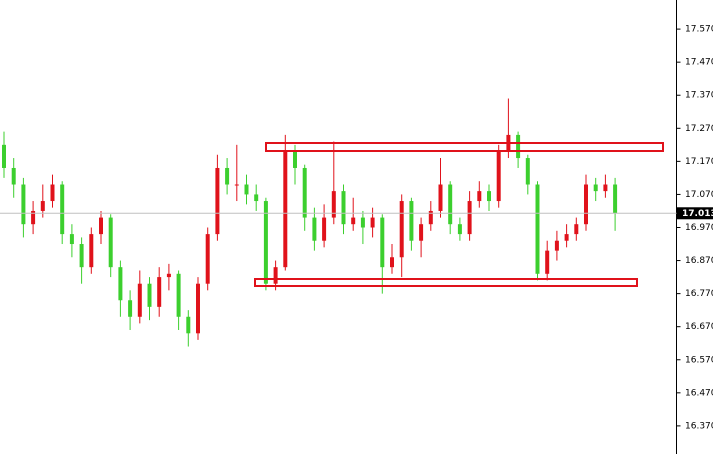 The image size is (713, 454). I want to click on y-tick-label: 16.870, so click(699, 261).